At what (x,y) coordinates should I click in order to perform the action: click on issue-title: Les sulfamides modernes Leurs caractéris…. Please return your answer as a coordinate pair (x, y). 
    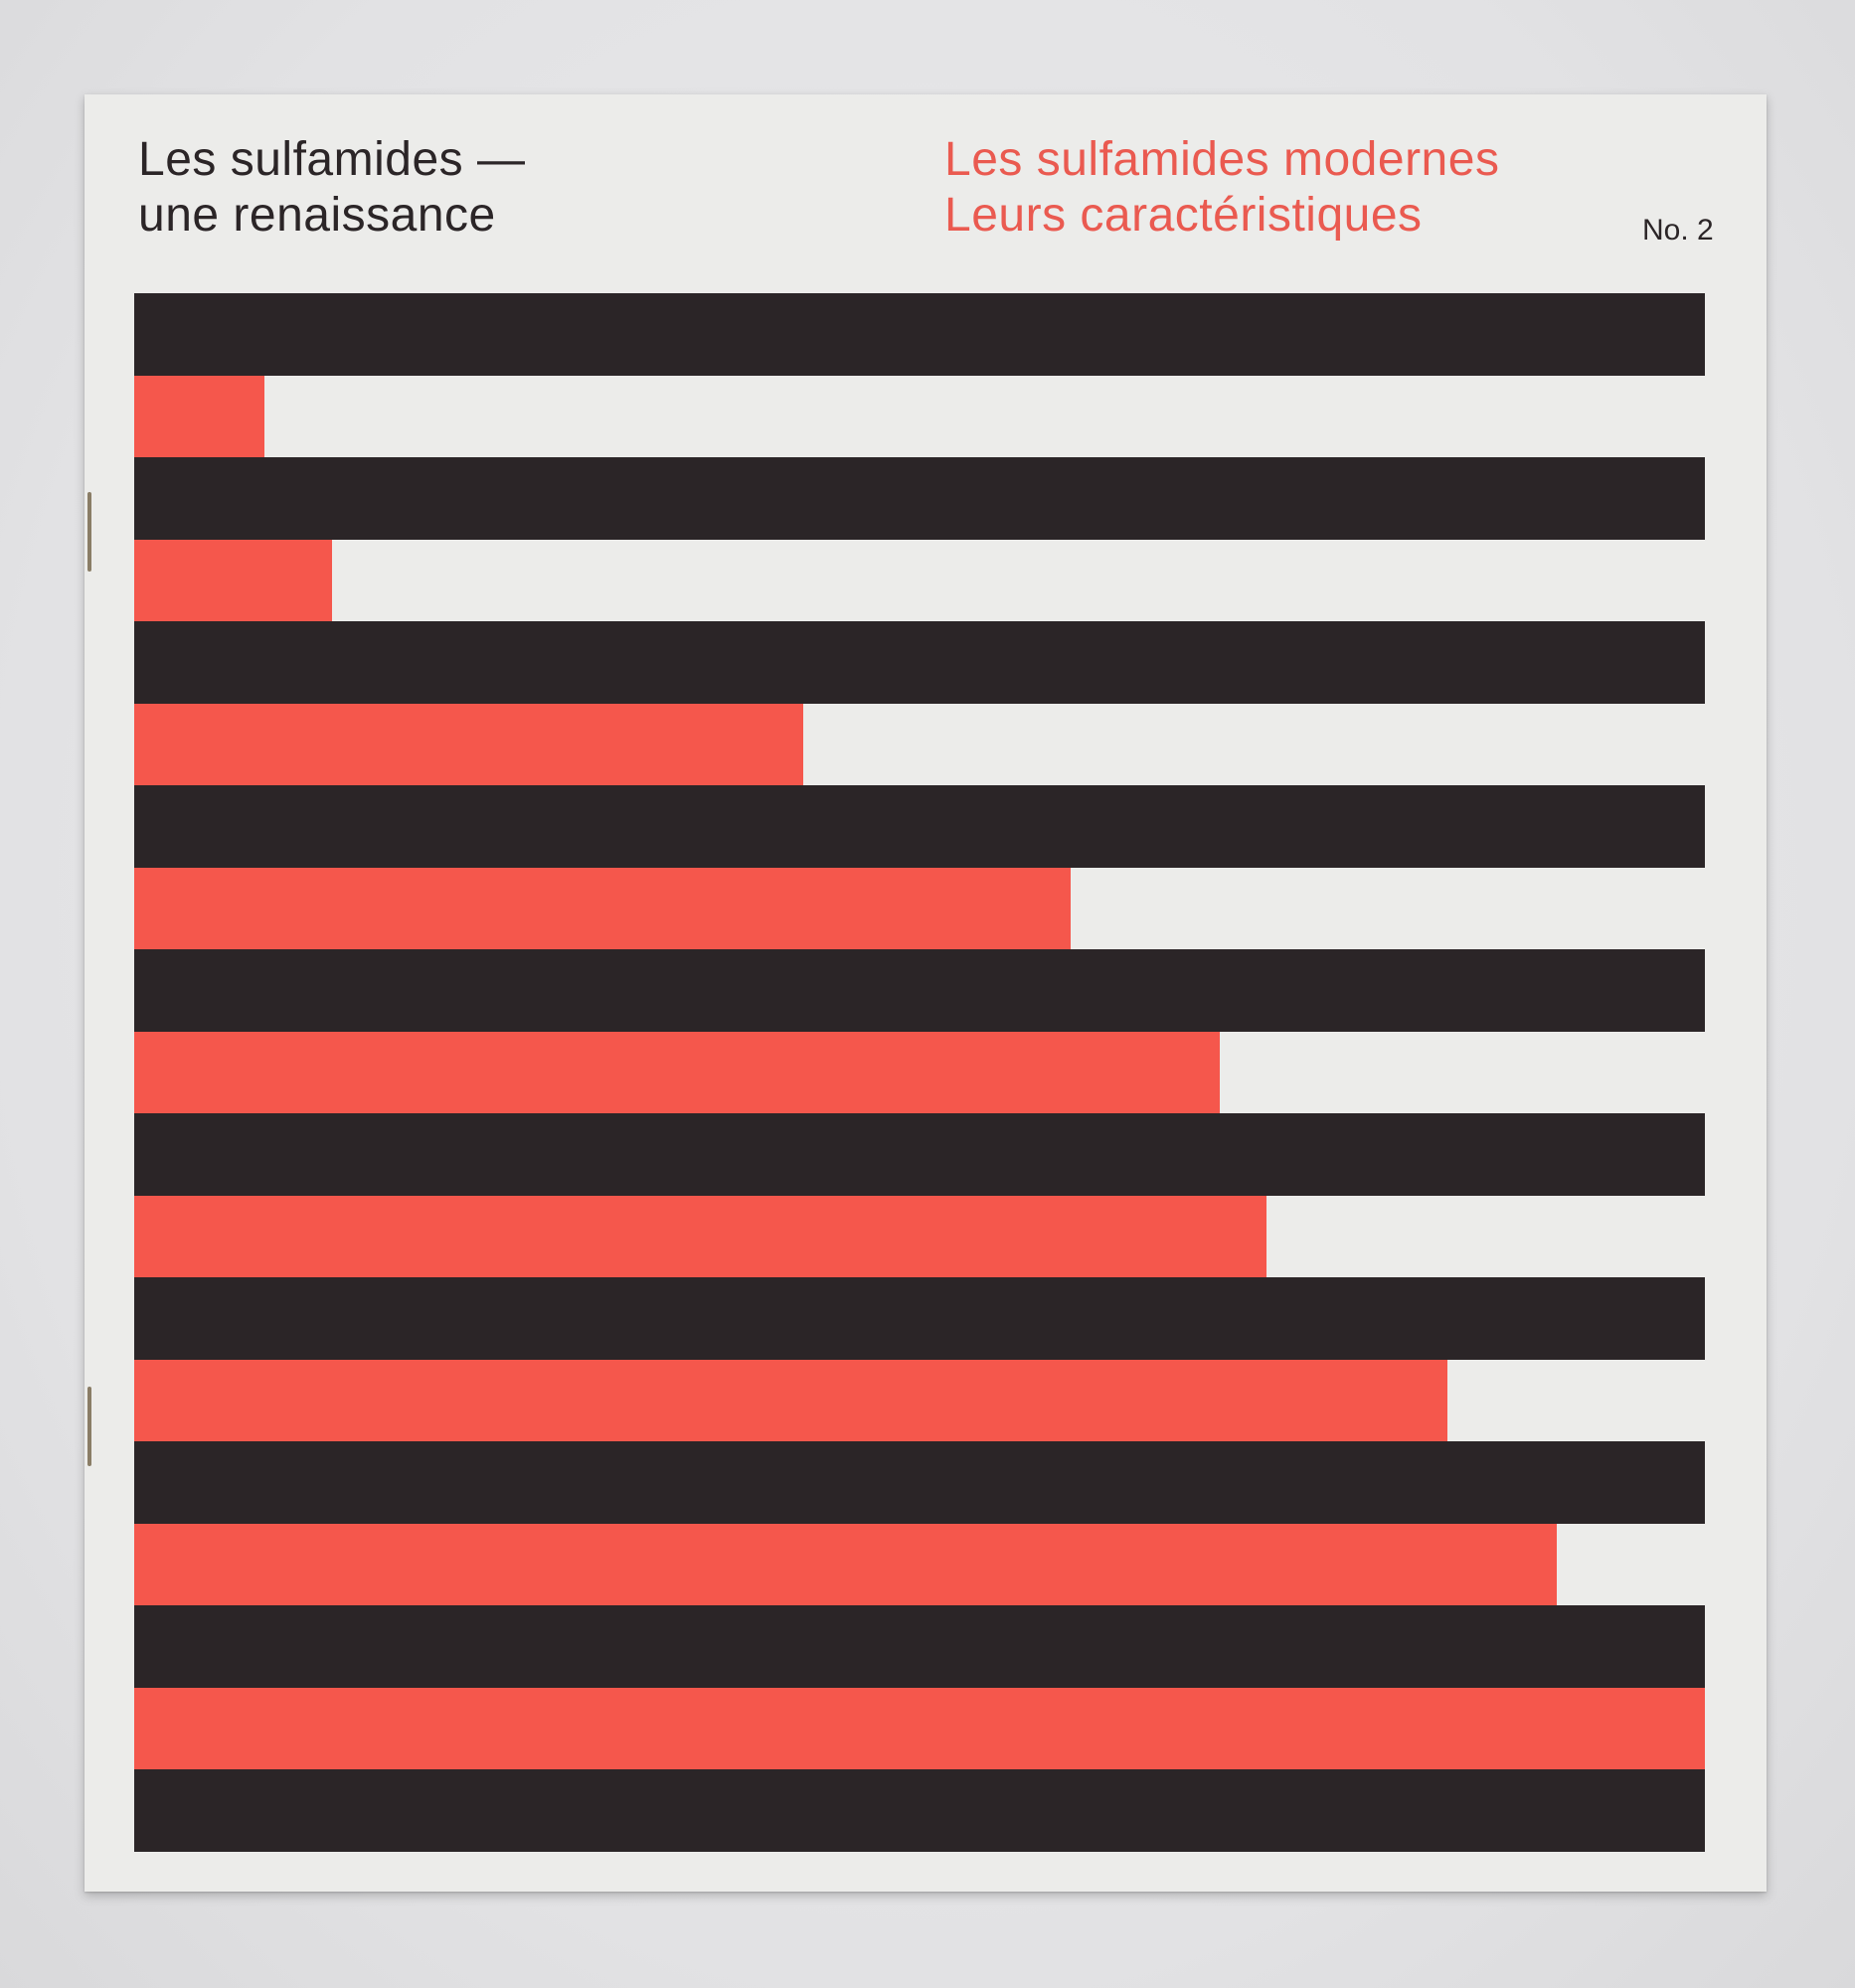
    Looking at the image, I should click on (1221, 188).